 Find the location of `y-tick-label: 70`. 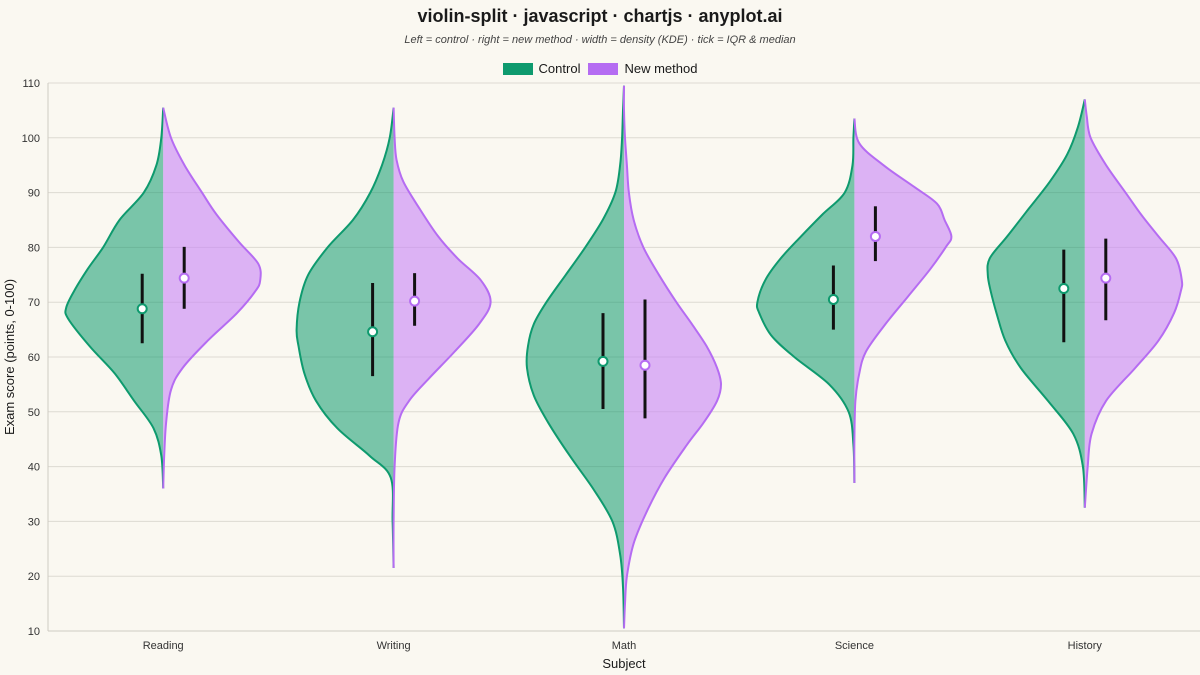

y-tick-label: 70 is located at coordinates (34, 303).